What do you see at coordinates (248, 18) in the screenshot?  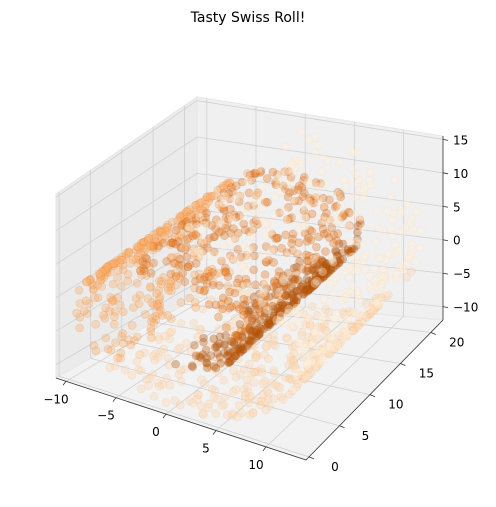 I see `chart-title: Tasty Swiss Roll!` at bounding box center [248, 18].